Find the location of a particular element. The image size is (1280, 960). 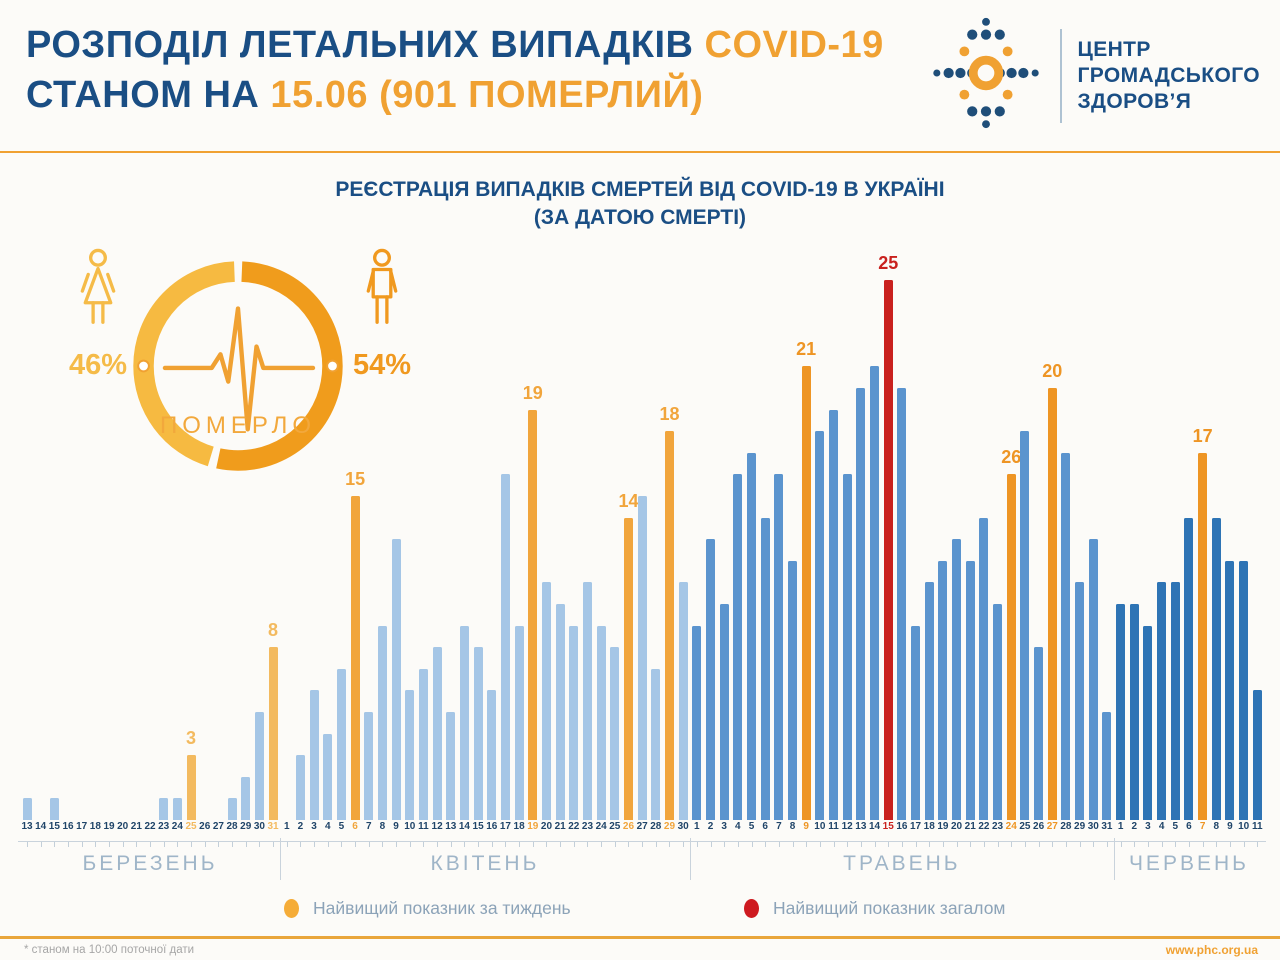

date-label-ТРАВЕНЬ-9: 9 is located at coordinates (806, 826).